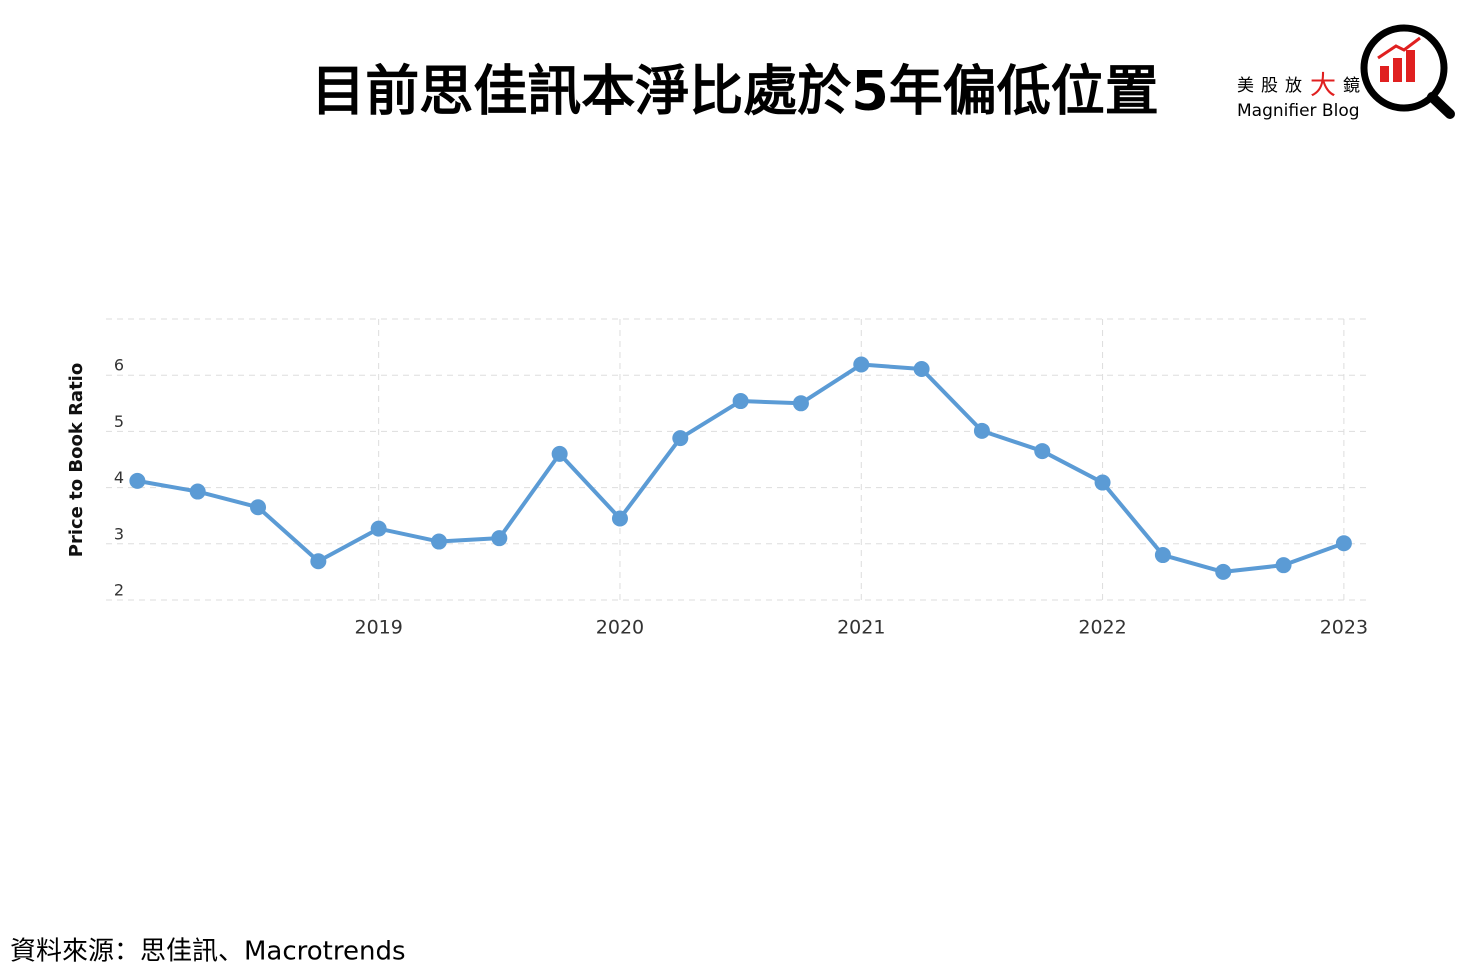 The image size is (1469, 980). What do you see at coordinates (119, 533) in the screenshot?
I see `y-tick-label: 3` at bounding box center [119, 533].